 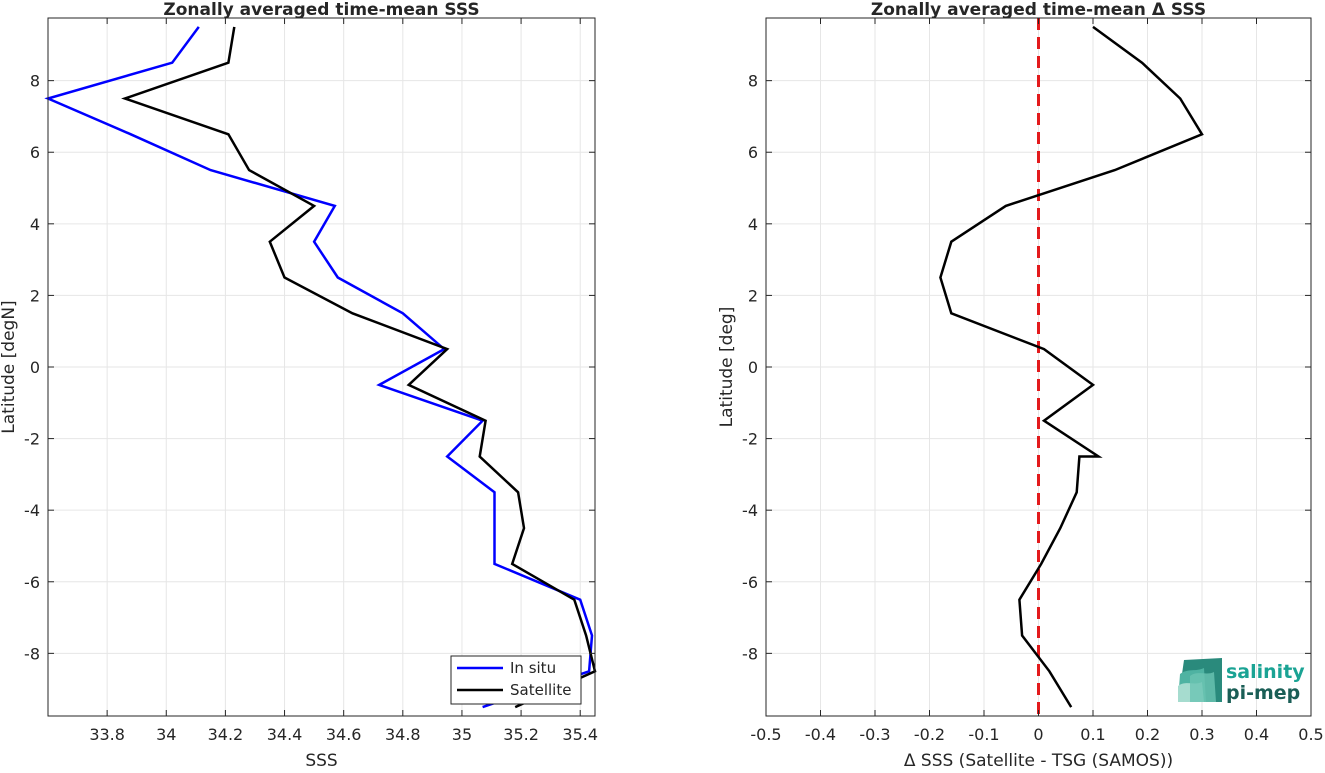 I want to click on x-tick-label: 34.6, so click(x=344, y=734).